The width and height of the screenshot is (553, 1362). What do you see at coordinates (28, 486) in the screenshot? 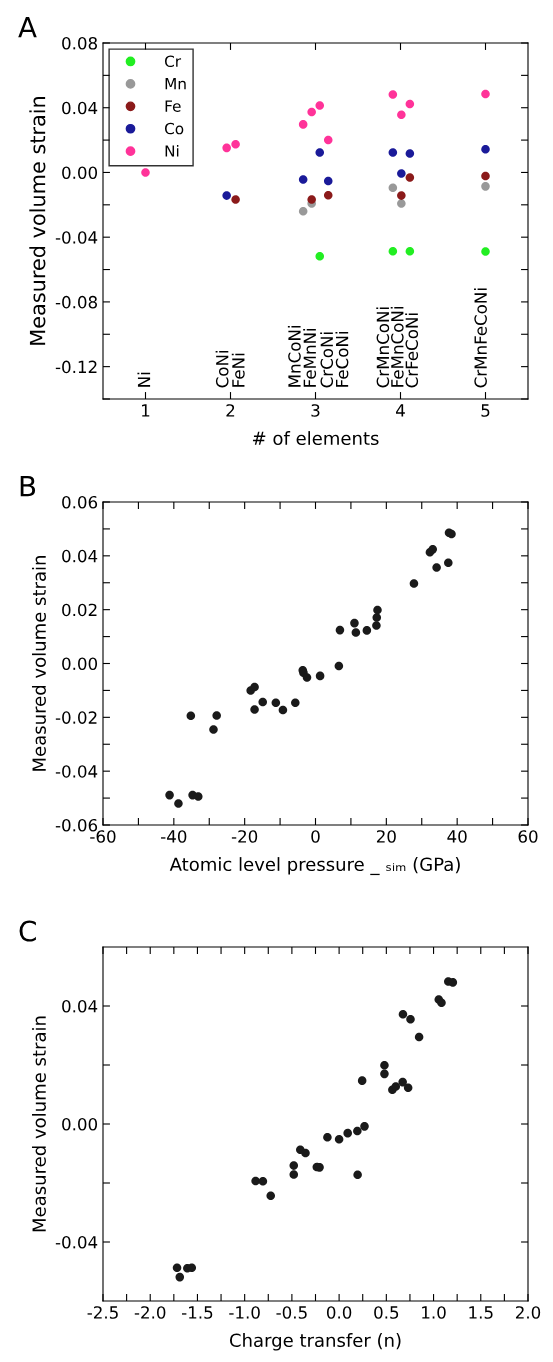
I see `chart-title: B` at bounding box center [28, 486].